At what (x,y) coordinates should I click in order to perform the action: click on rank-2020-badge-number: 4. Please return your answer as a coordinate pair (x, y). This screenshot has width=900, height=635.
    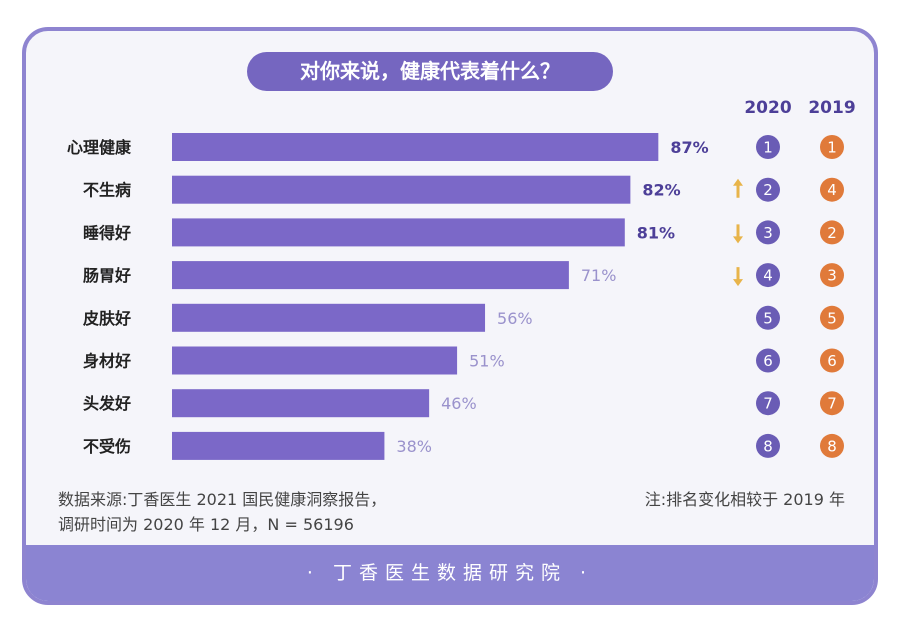
    Looking at the image, I should click on (768, 276).